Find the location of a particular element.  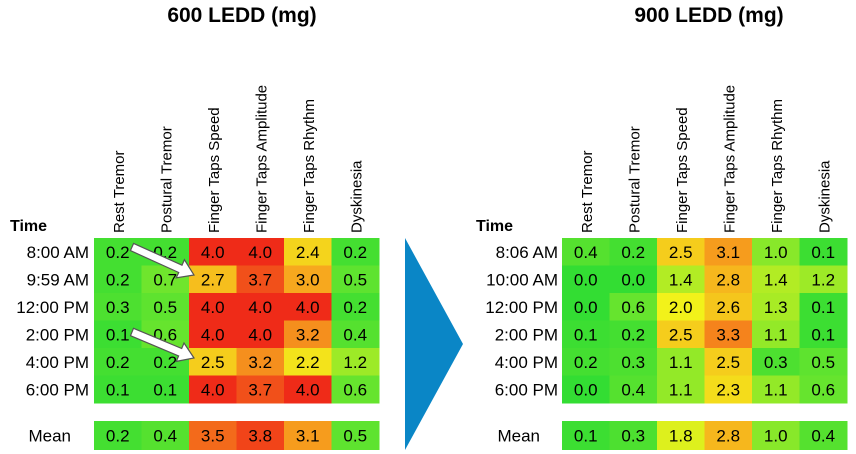

row-label: 8:00 AM is located at coordinates (58, 252).